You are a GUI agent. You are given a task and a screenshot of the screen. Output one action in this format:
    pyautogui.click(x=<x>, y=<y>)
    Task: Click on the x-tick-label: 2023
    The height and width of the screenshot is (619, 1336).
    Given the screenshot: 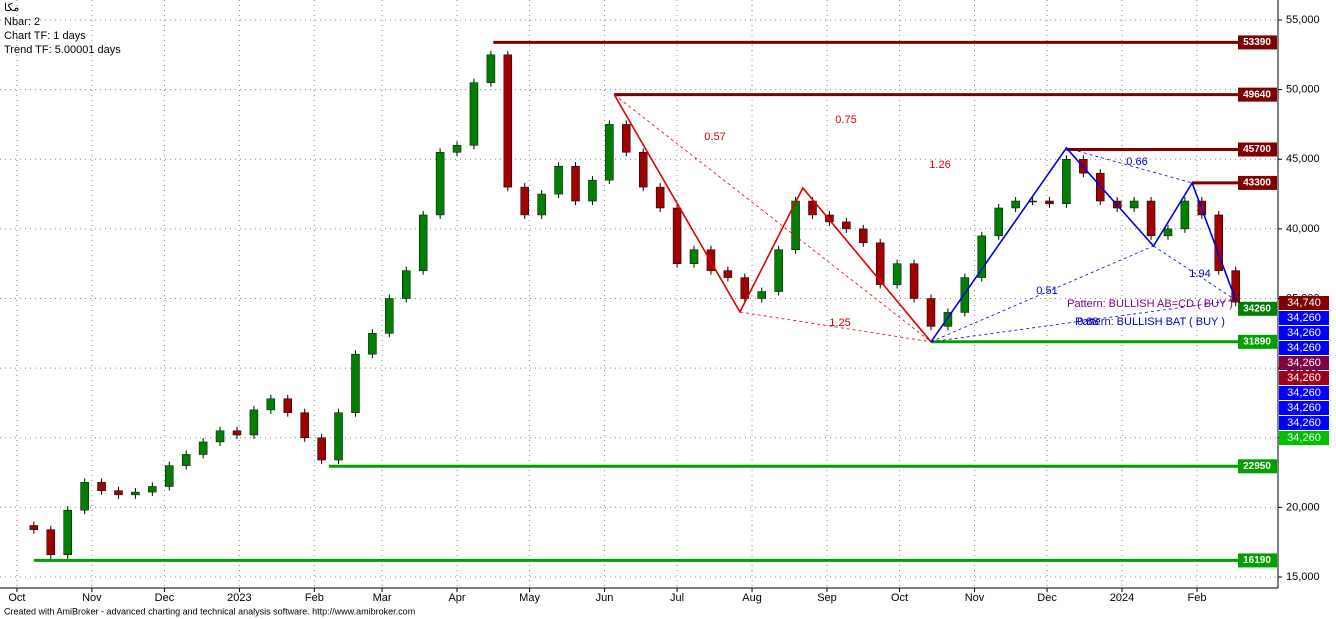 What is the action you would take?
    pyautogui.click(x=239, y=598)
    